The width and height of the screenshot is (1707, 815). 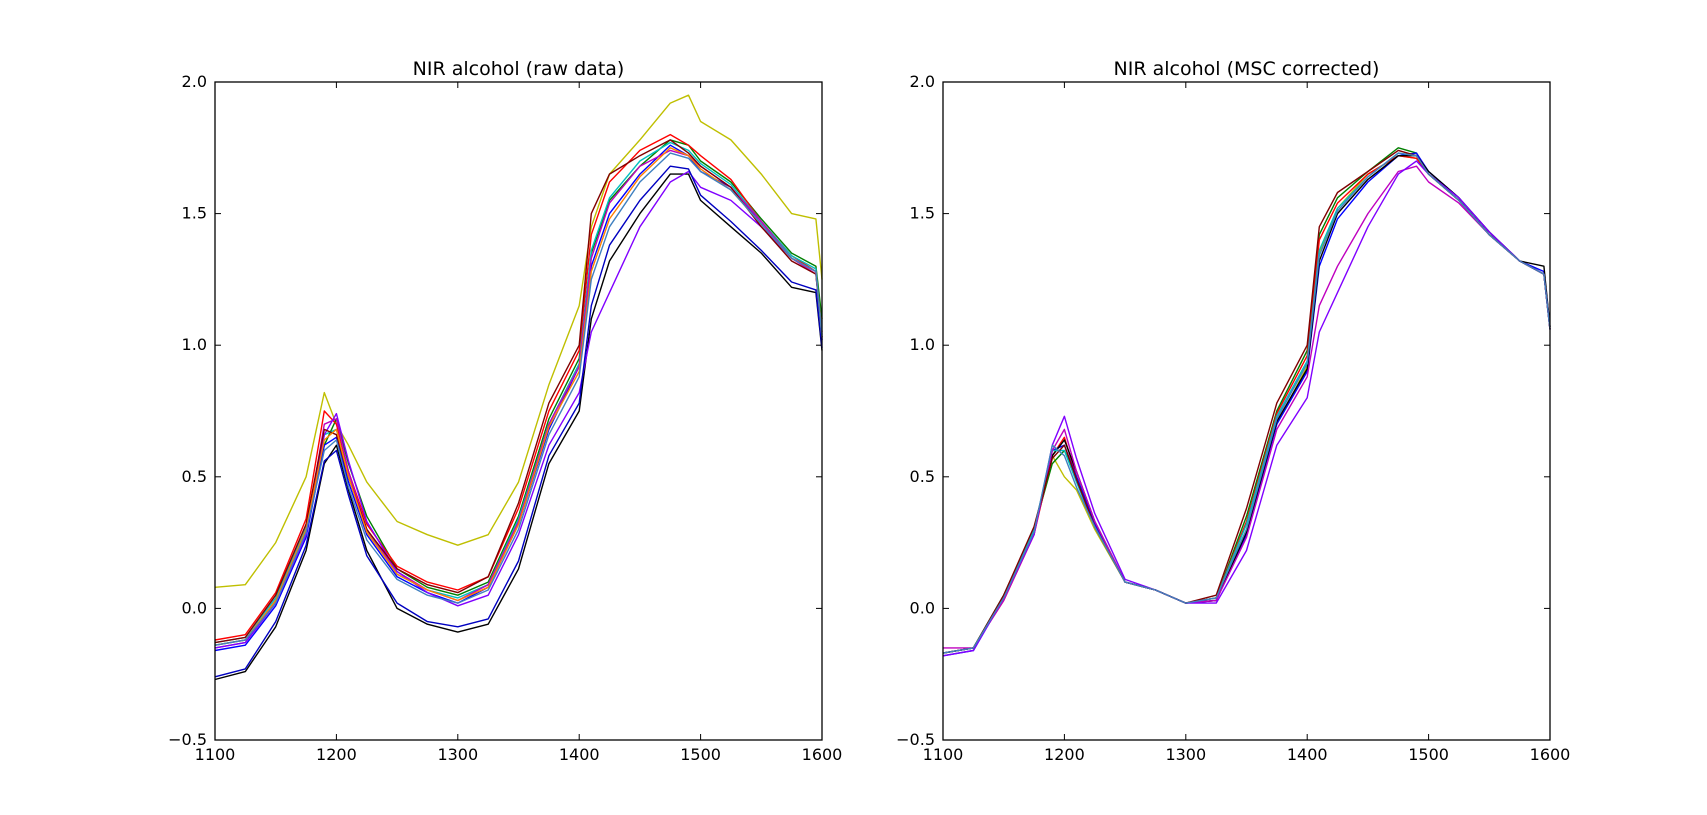 What do you see at coordinates (194, 476) in the screenshot?
I see `left-y-tick-label: 0.5` at bounding box center [194, 476].